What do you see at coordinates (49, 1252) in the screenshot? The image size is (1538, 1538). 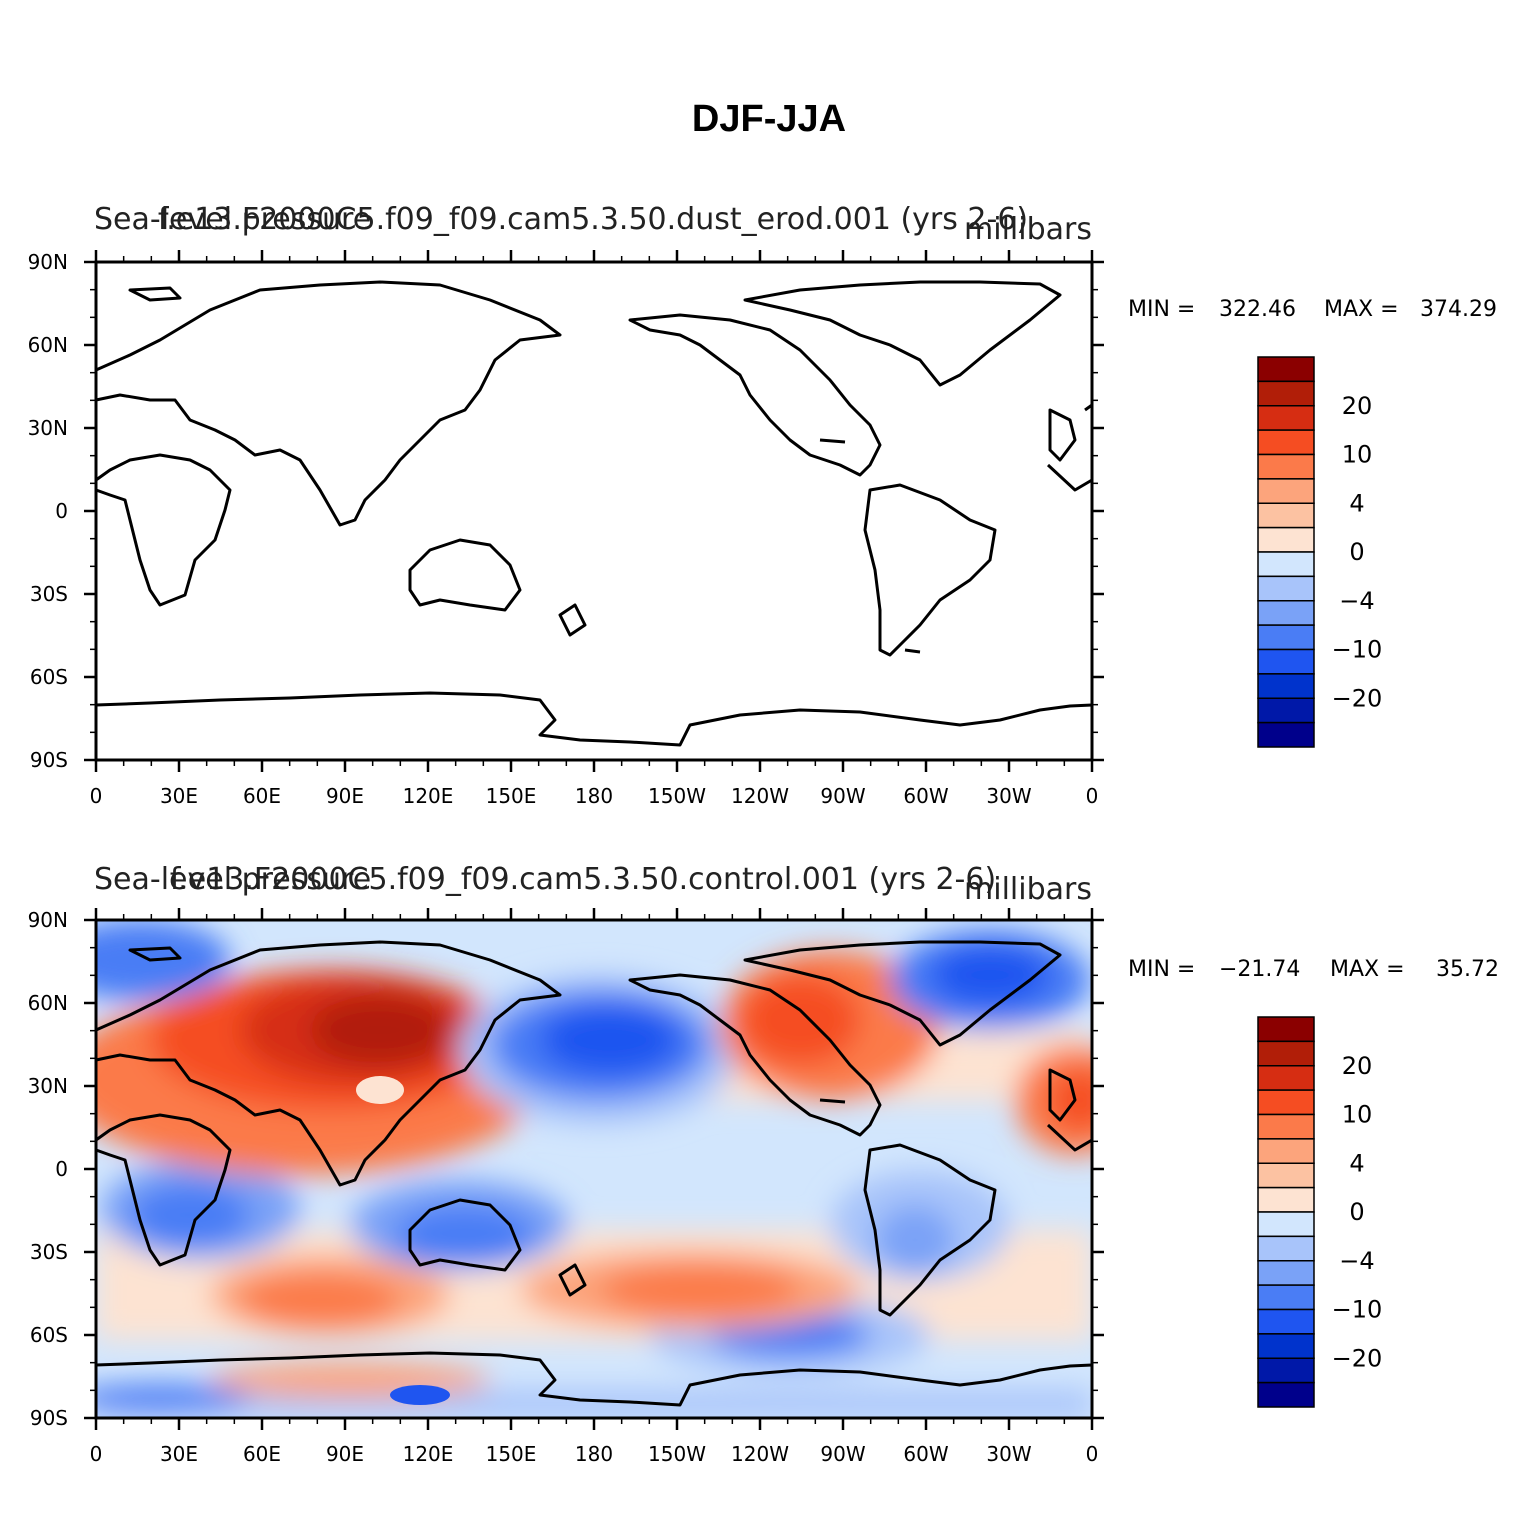 I see `y-tick-label: 30S` at bounding box center [49, 1252].